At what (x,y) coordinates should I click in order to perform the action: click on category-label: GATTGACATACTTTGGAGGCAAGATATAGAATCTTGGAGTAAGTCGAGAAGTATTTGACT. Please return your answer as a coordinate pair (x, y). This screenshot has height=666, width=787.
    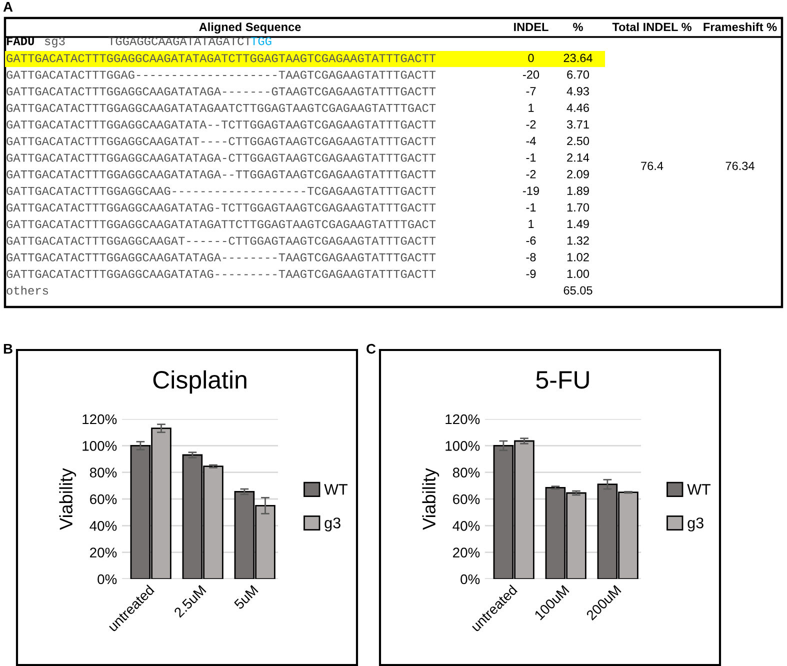
    Looking at the image, I should click on (221, 108).